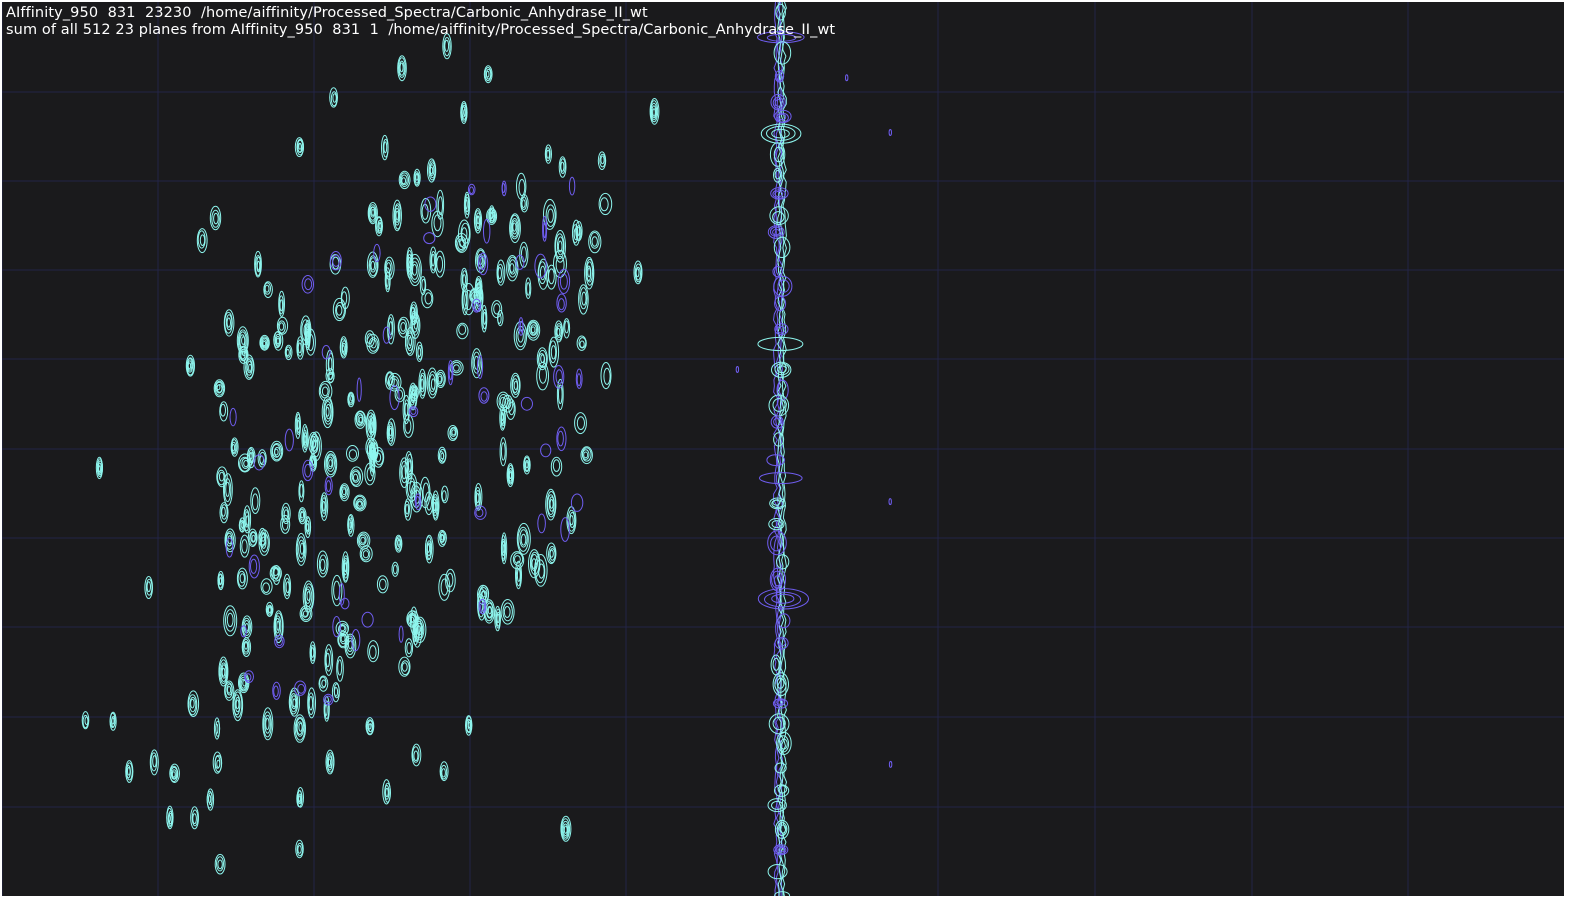  I want to click on ridge-trace, so click(780, 449).